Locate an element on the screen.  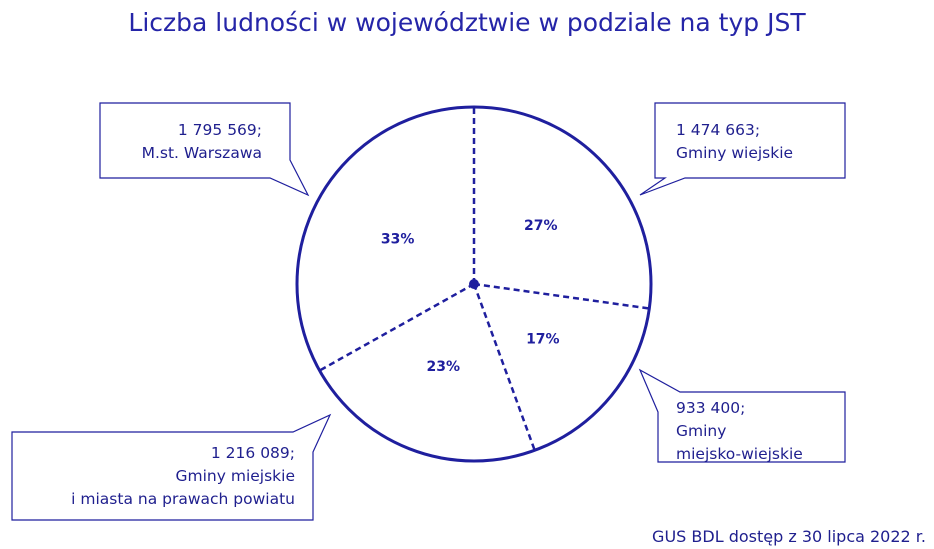
category-label: M.st. Warszawa is located at coordinates (201, 153).